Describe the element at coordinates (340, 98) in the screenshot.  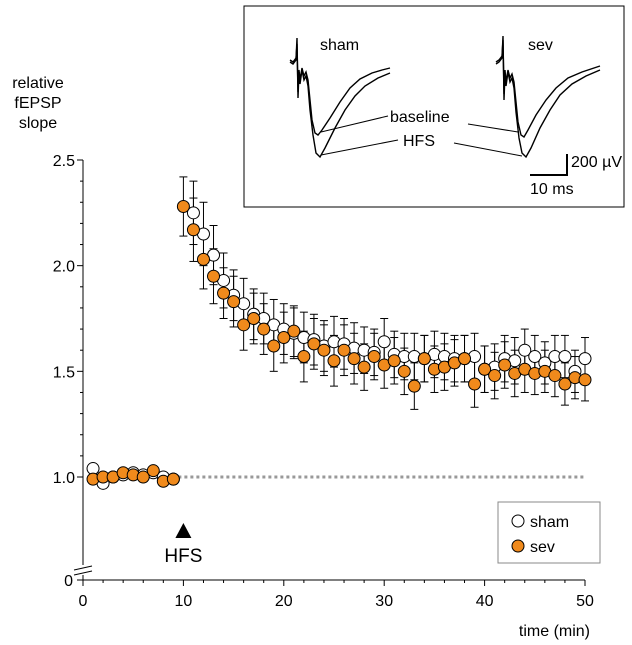
I see `sham-trace-hfs` at that location.